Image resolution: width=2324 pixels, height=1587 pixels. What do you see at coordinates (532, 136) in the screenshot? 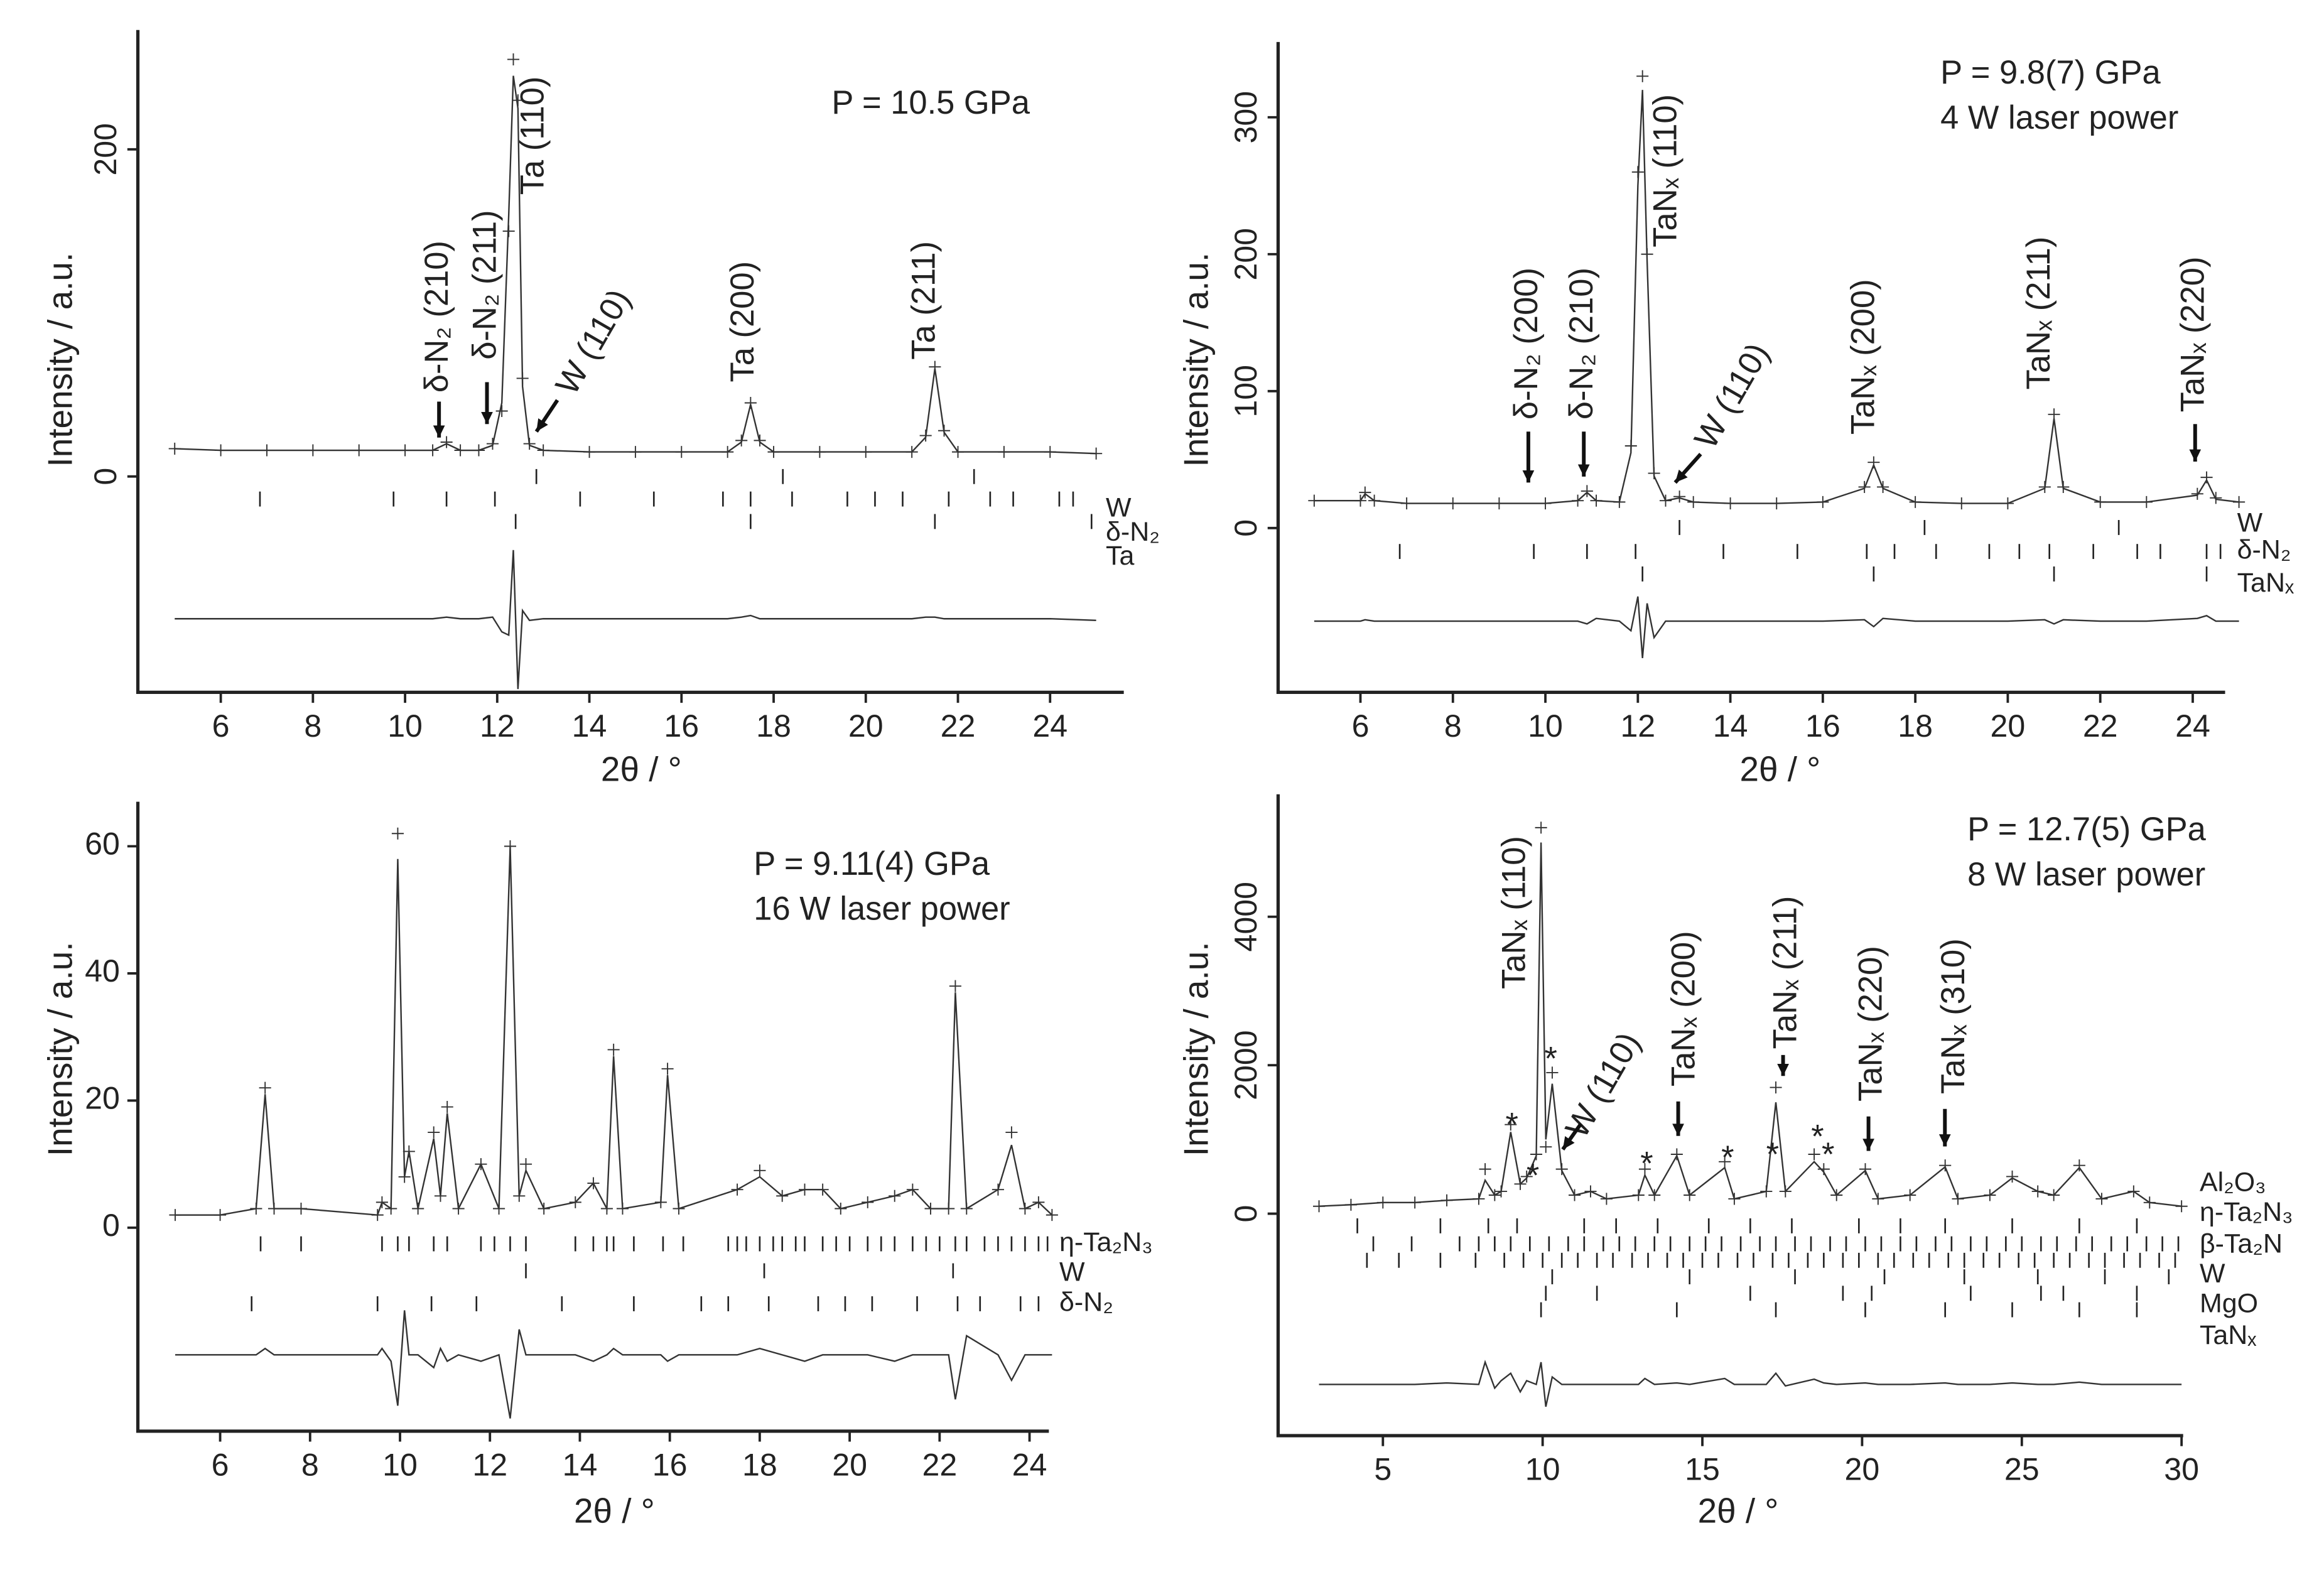
I see `peak-label: Ta (110)` at bounding box center [532, 136].